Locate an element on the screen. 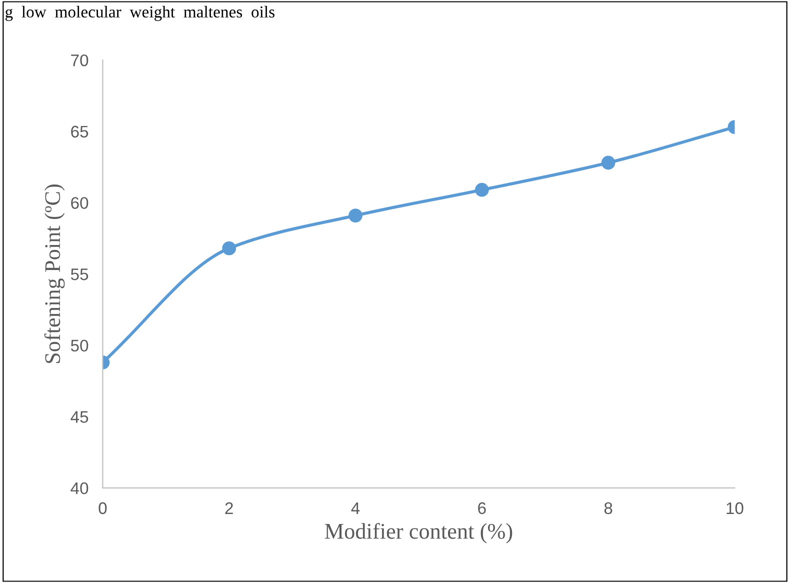  y-tick-label: 55 is located at coordinates (79, 274).